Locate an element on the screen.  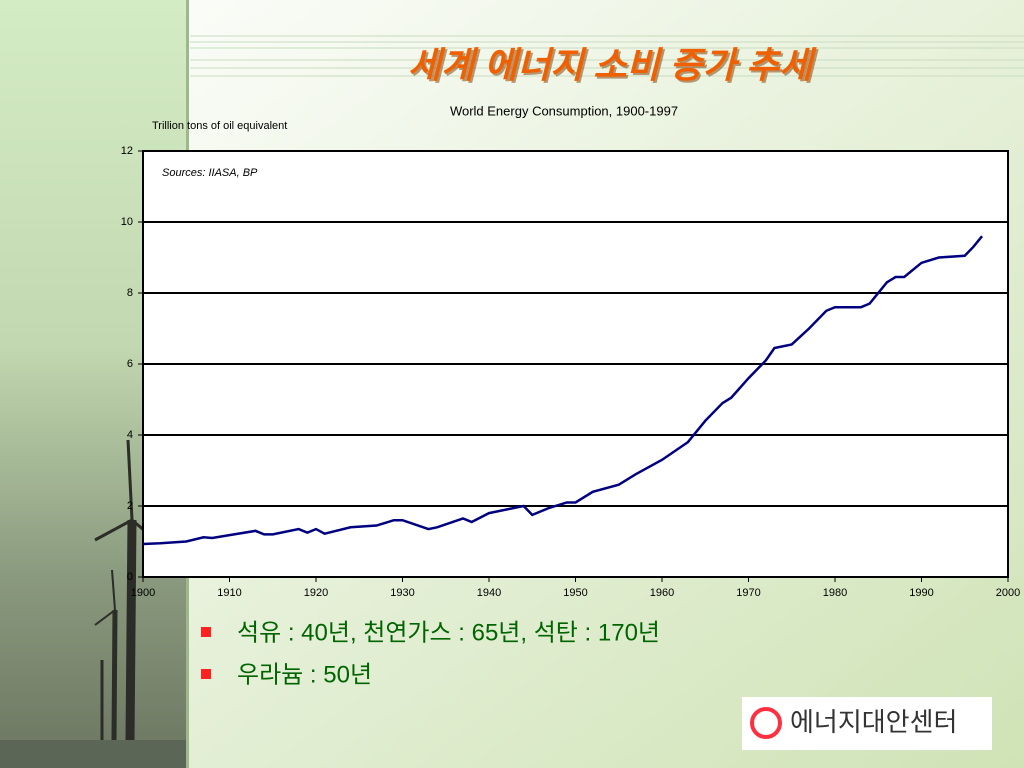
x-tick-label: 1900 is located at coordinates (143, 593).